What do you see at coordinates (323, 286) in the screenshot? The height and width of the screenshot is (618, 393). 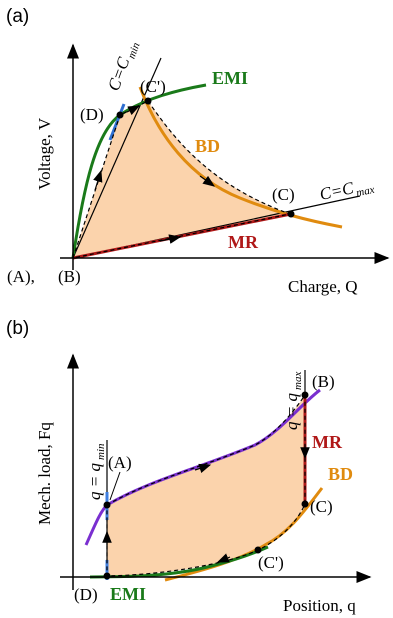 I see `panel-a-x-axis-label: Charge, Q` at bounding box center [323, 286].